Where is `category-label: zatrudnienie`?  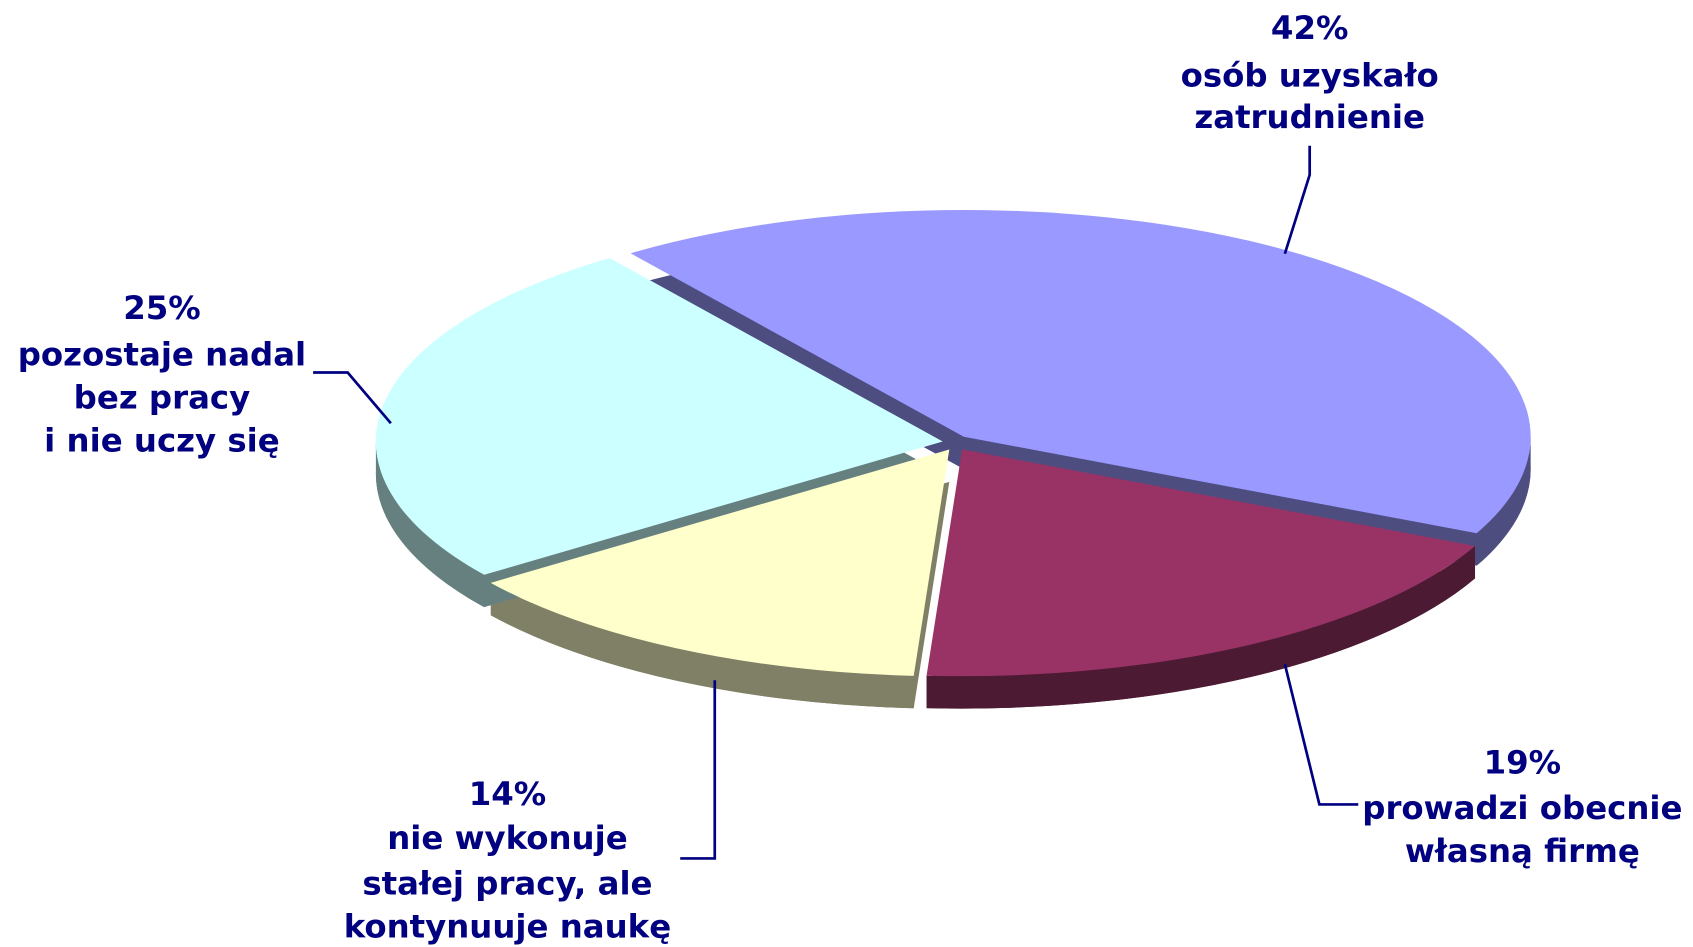 category-label: zatrudnienie is located at coordinates (1309, 117).